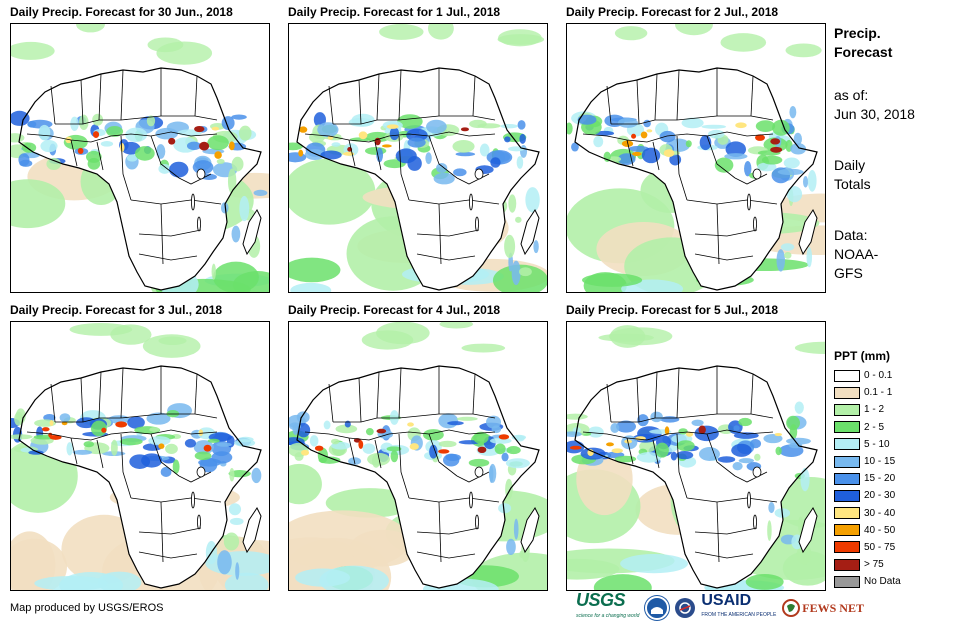 This screenshot has height=626, width=967. Describe the element at coordinates (874, 410) in the screenshot. I see `legend-label: 1 - 2` at that location.